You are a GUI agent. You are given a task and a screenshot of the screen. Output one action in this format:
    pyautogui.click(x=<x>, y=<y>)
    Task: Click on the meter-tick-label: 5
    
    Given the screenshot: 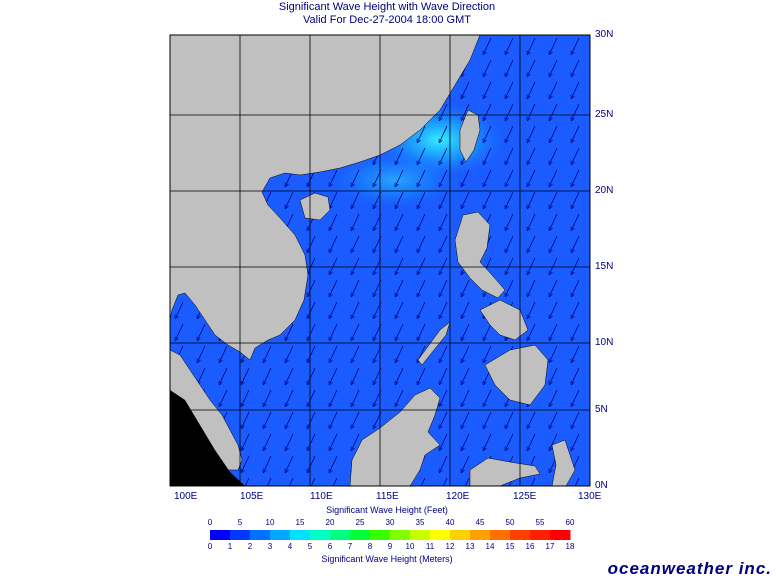 What is the action you would take?
    pyautogui.click(x=310, y=546)
    